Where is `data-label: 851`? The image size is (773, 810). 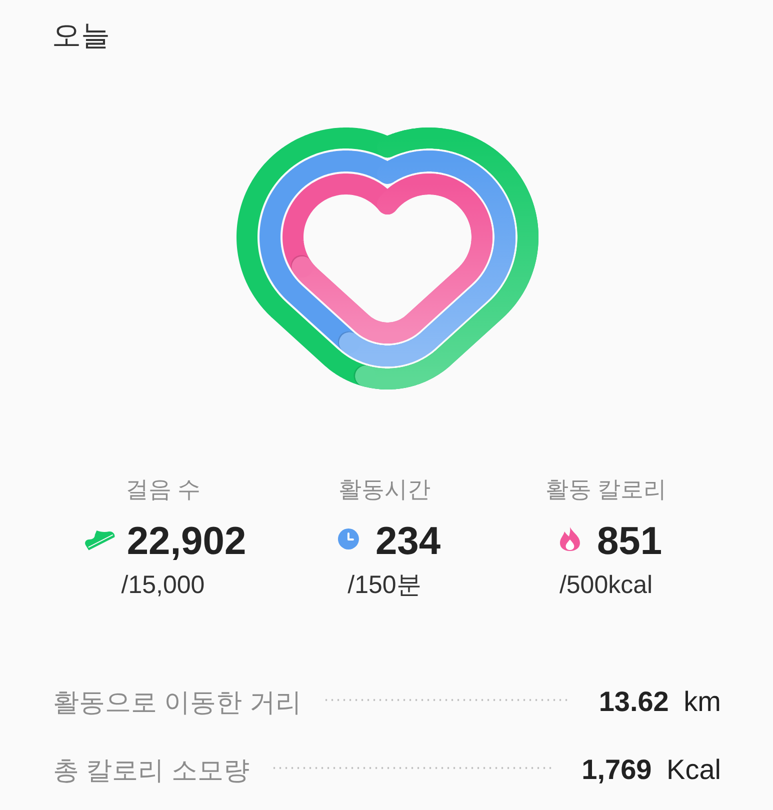 data-label: 851 is located at coordinates (629, 541).